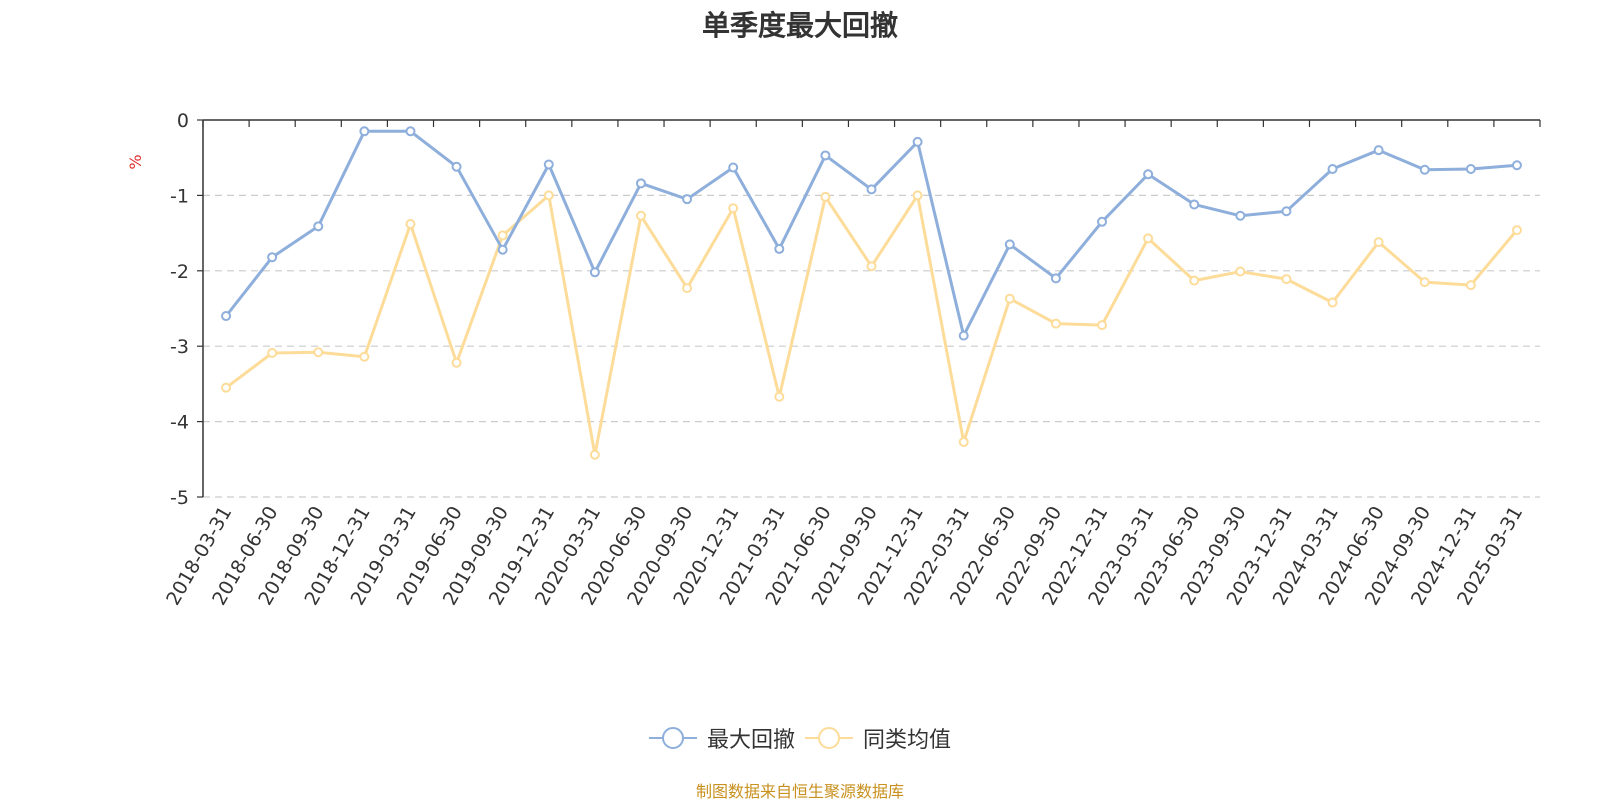  What do you see at coordinates (800, 738) in the screenshot?
I see `legend: 最大回撤 同类均值` at bounding box center [800, 738].